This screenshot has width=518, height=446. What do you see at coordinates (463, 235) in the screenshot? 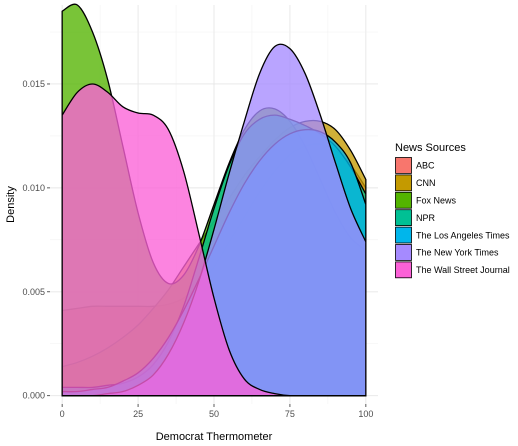
I see `legend-label: The Los Angeles Times` at bounding box center [463, 235].